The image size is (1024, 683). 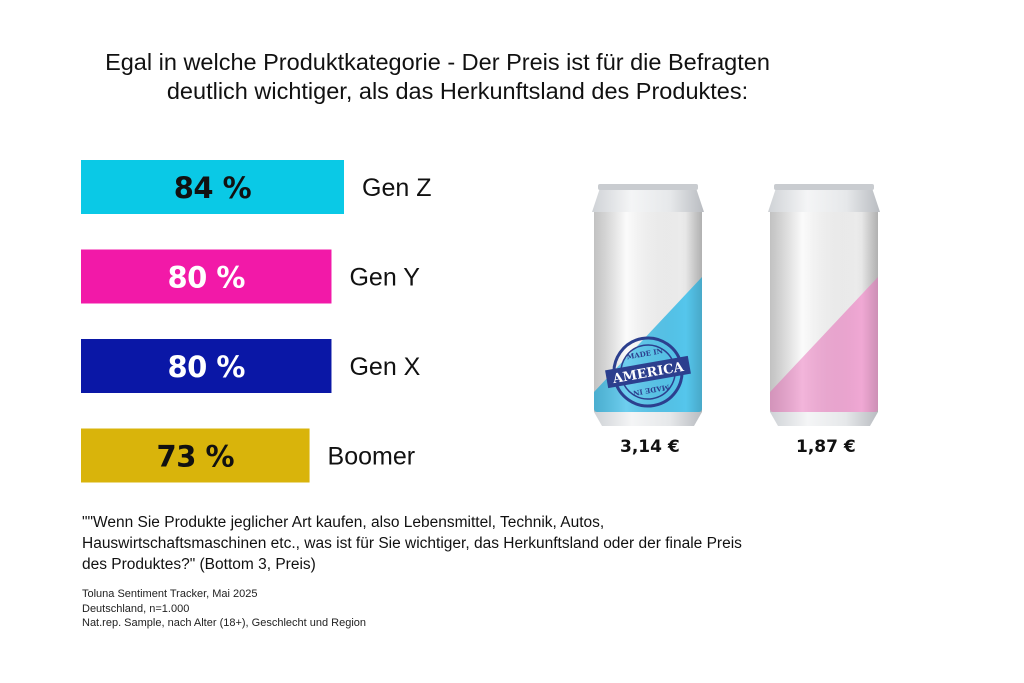 I want to click on source-line-1: Toluna Sentiment Tracker, Mai 2025, so click(x=170, y=594).